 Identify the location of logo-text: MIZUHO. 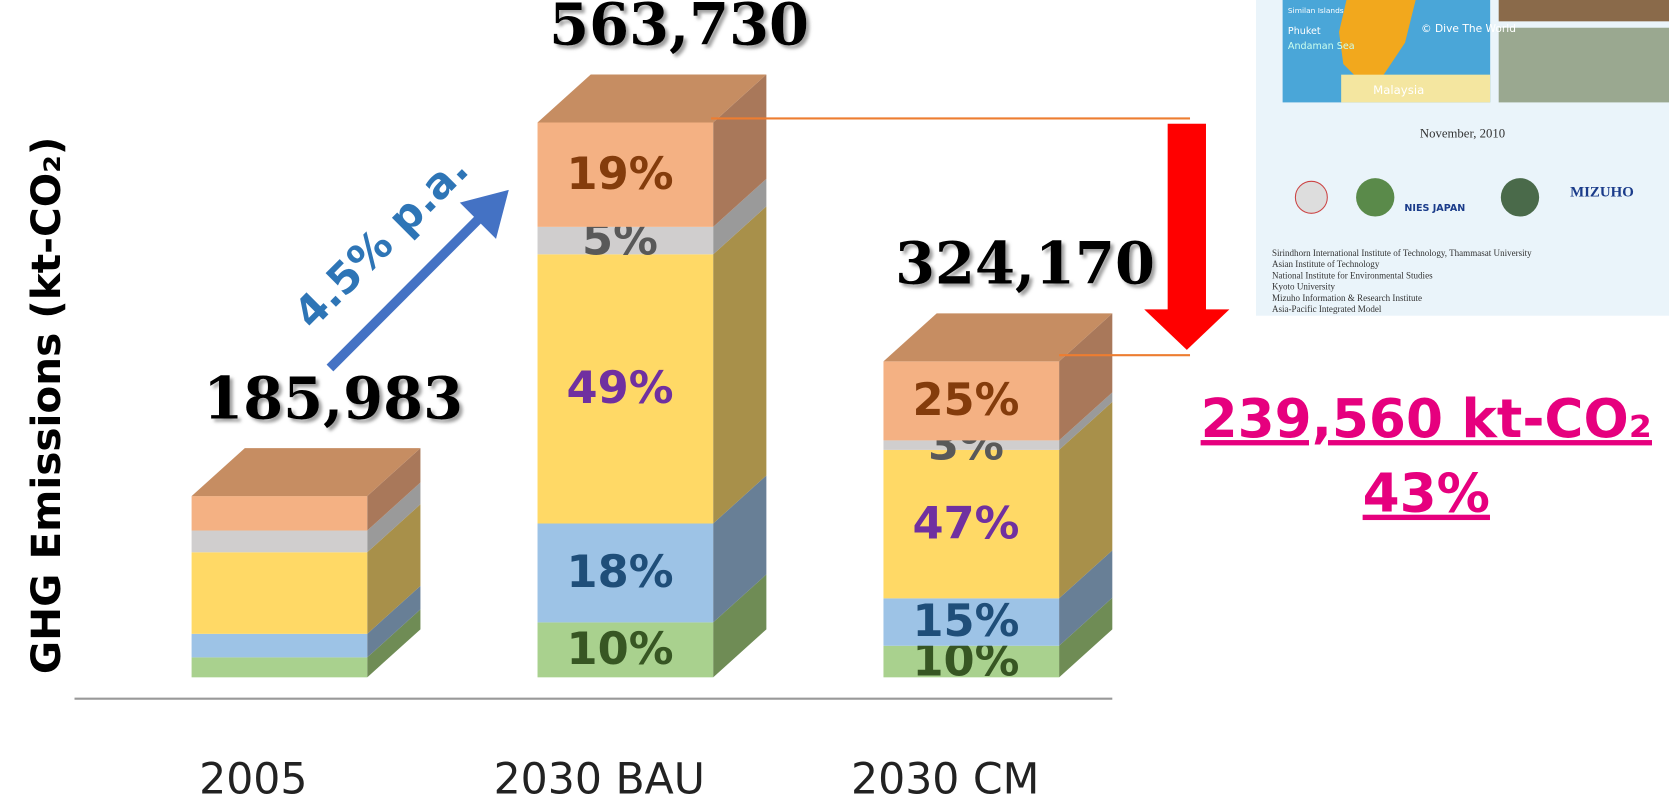
(1602, 192).